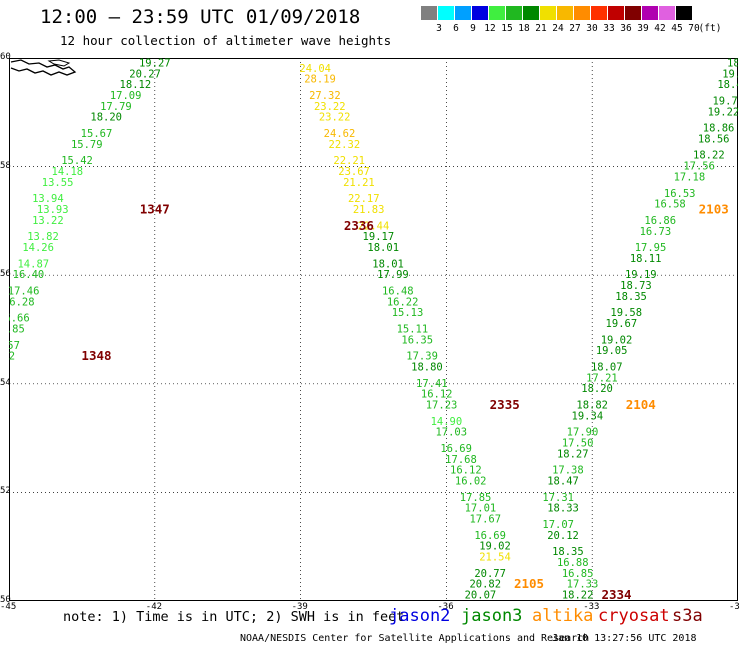 This screenshot has width=740, height=650. What do you see at coordinates (485, 520) in the screenshot?
I see `wave-height-label: 17.67` at bounding box center [485, 520].